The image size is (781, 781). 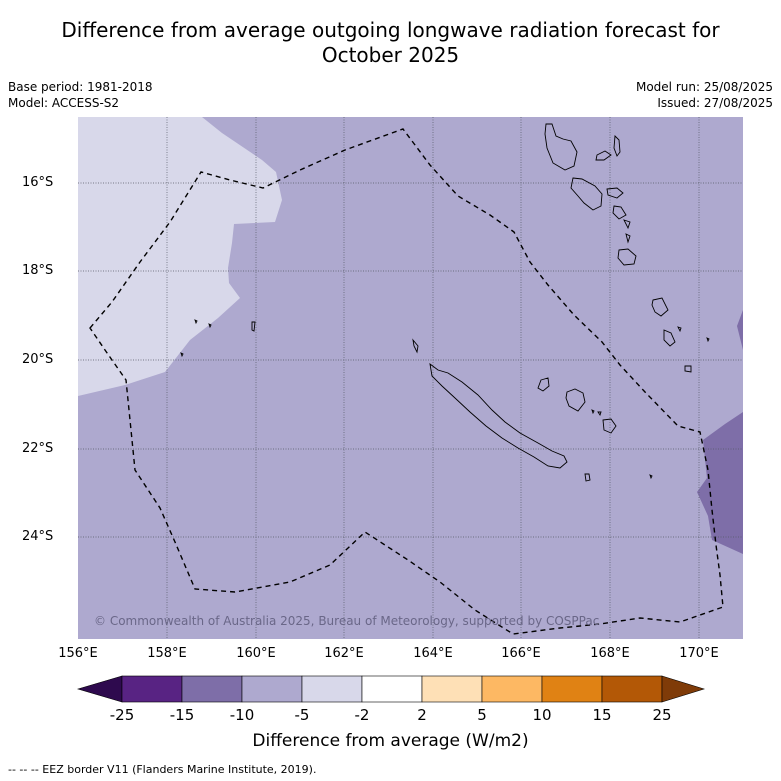 What do you see at coordinates (704, 95) in the screenshot?
I see `meta-right: Model run: 25/08/2025 Issued: 27/08/2025` at bounding box center [704, 95].